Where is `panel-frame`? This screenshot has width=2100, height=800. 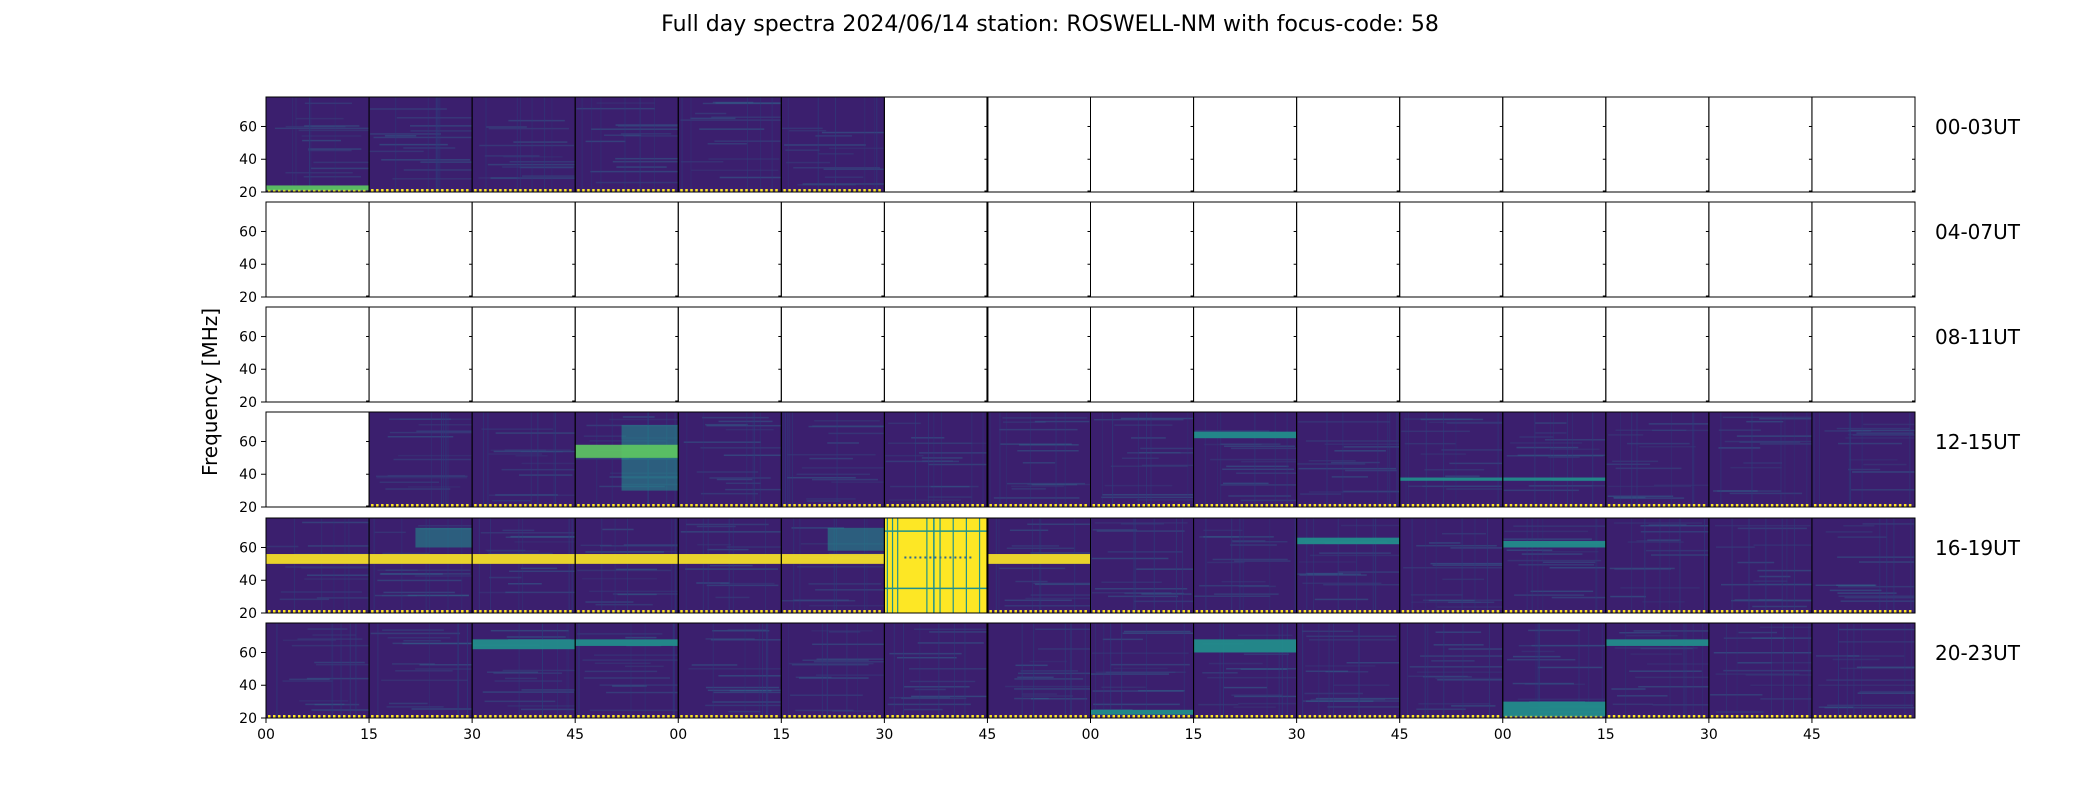
panel-frame is located at coordinates (1863, 670).